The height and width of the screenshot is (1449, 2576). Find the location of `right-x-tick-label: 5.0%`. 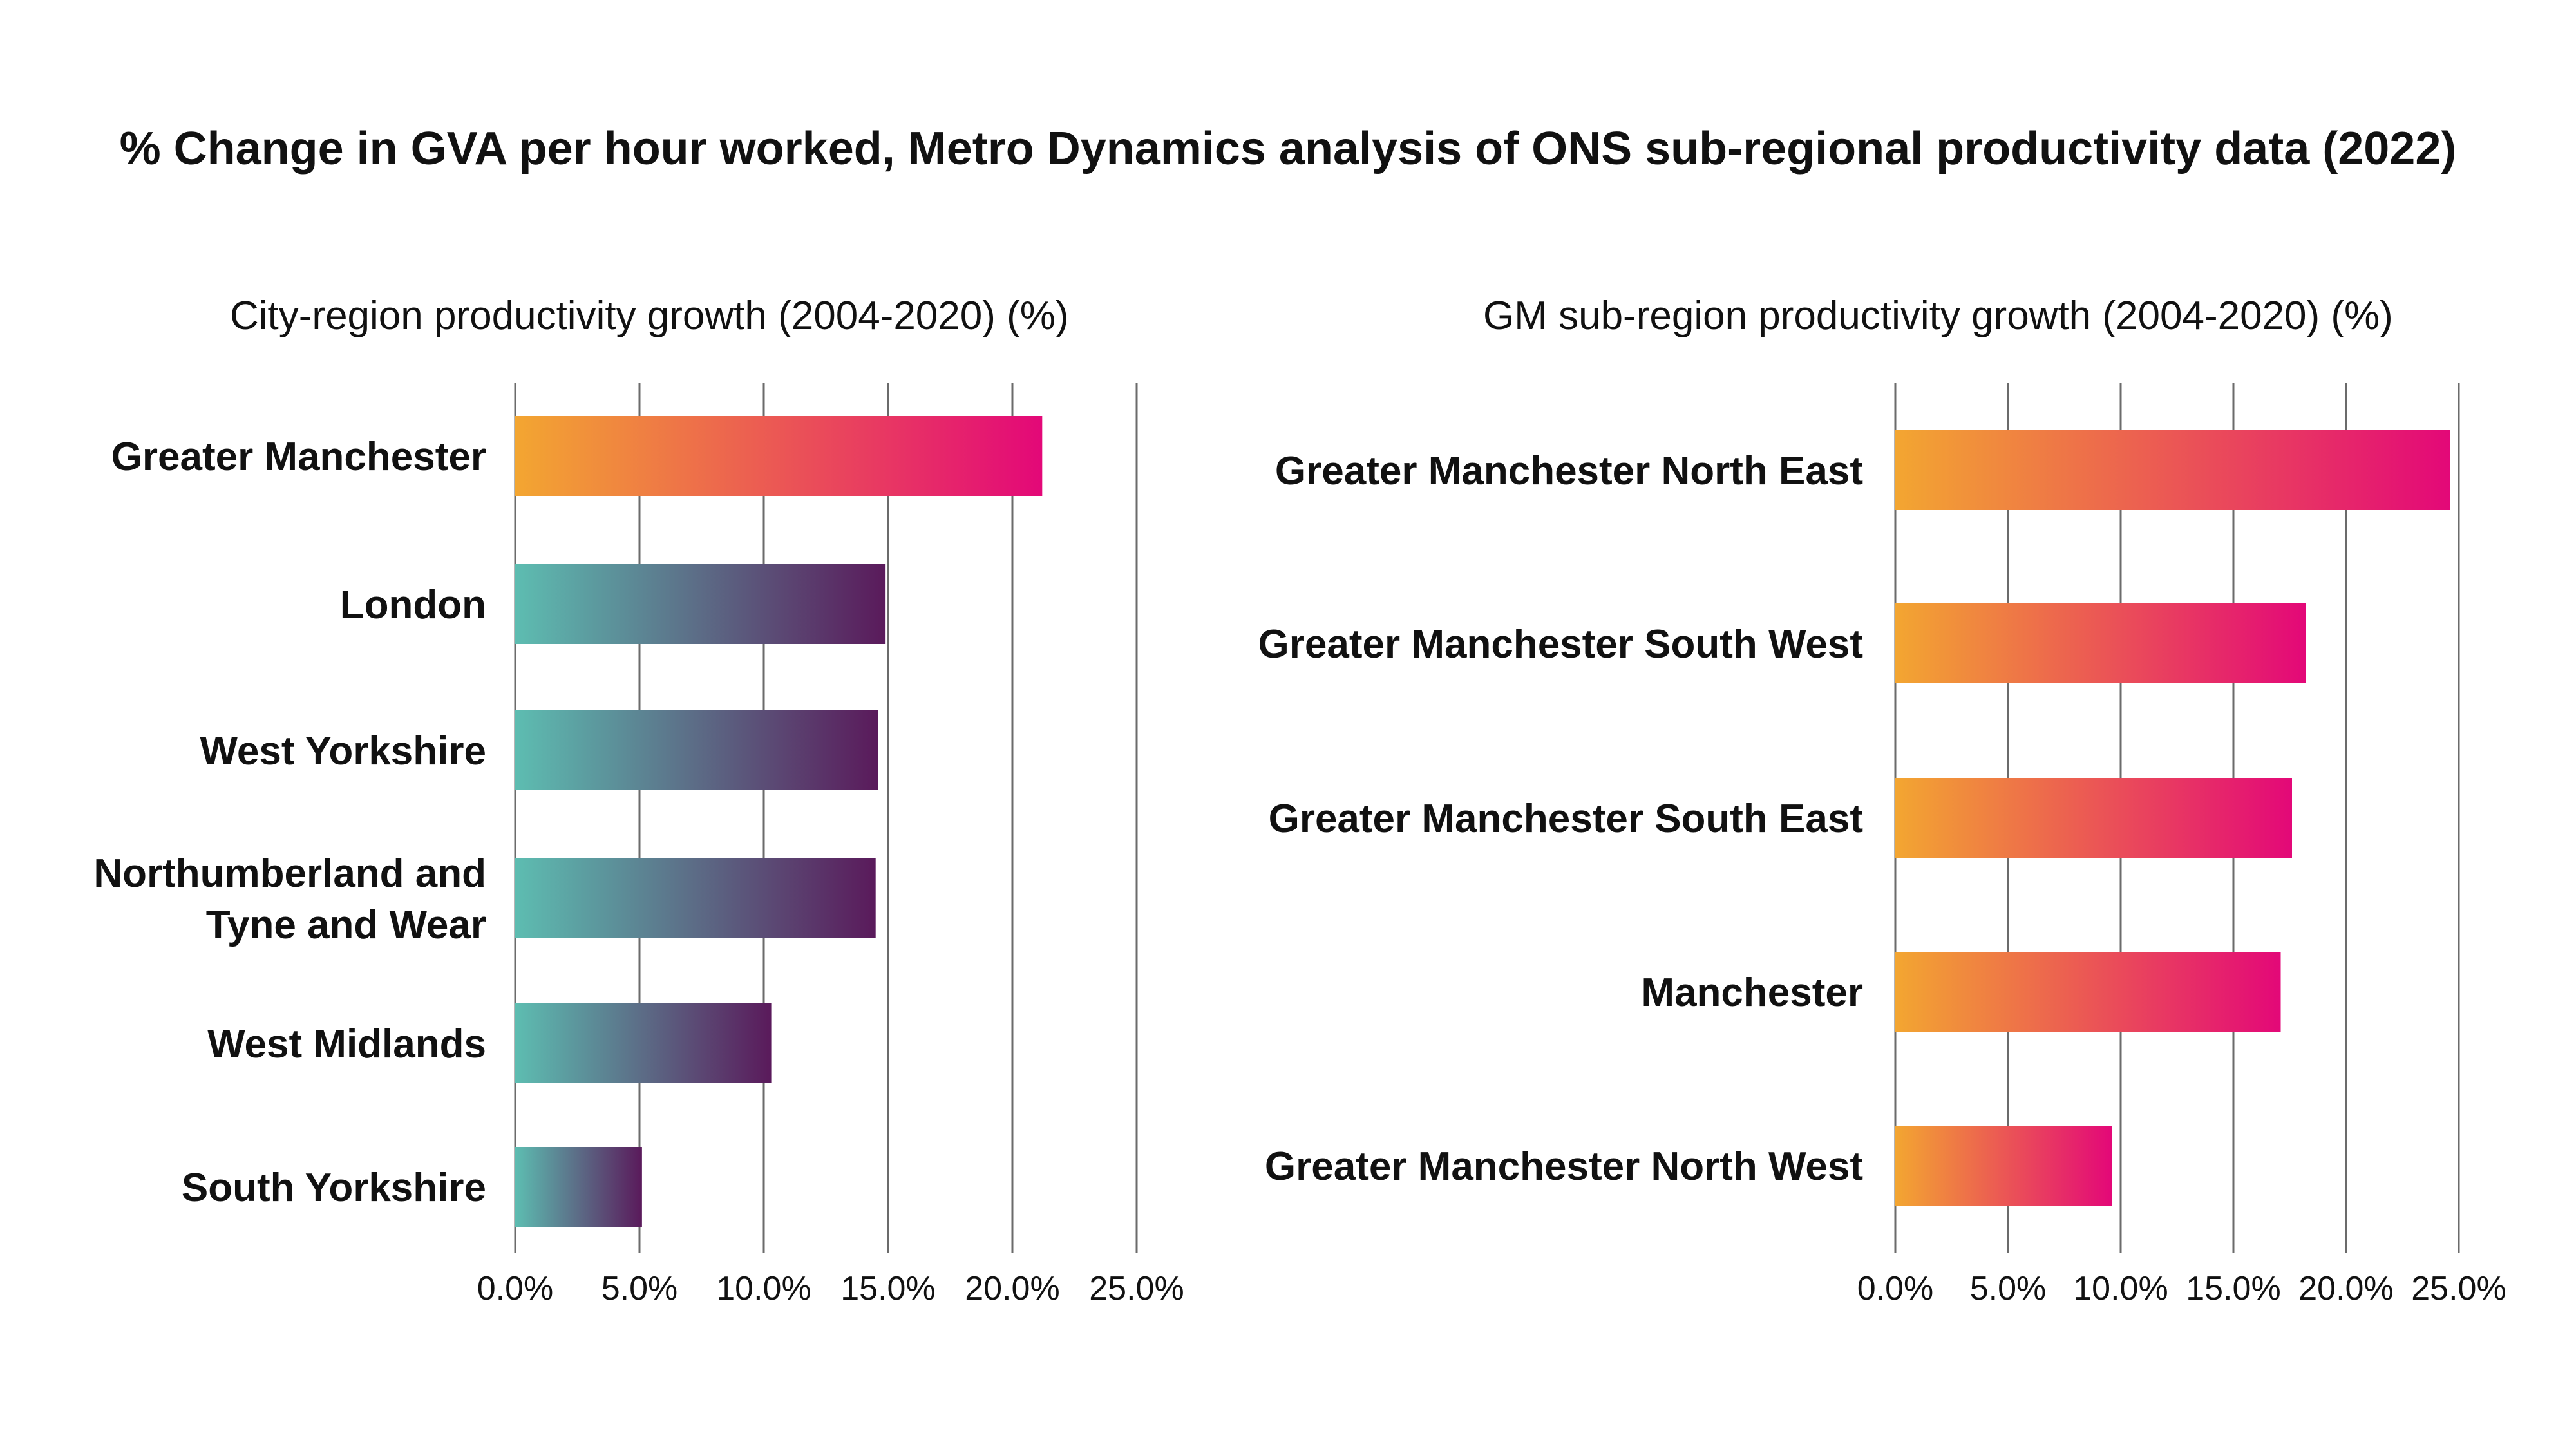

right-x-tick-label: 5.0% is located at coordinates (2008, 1288).